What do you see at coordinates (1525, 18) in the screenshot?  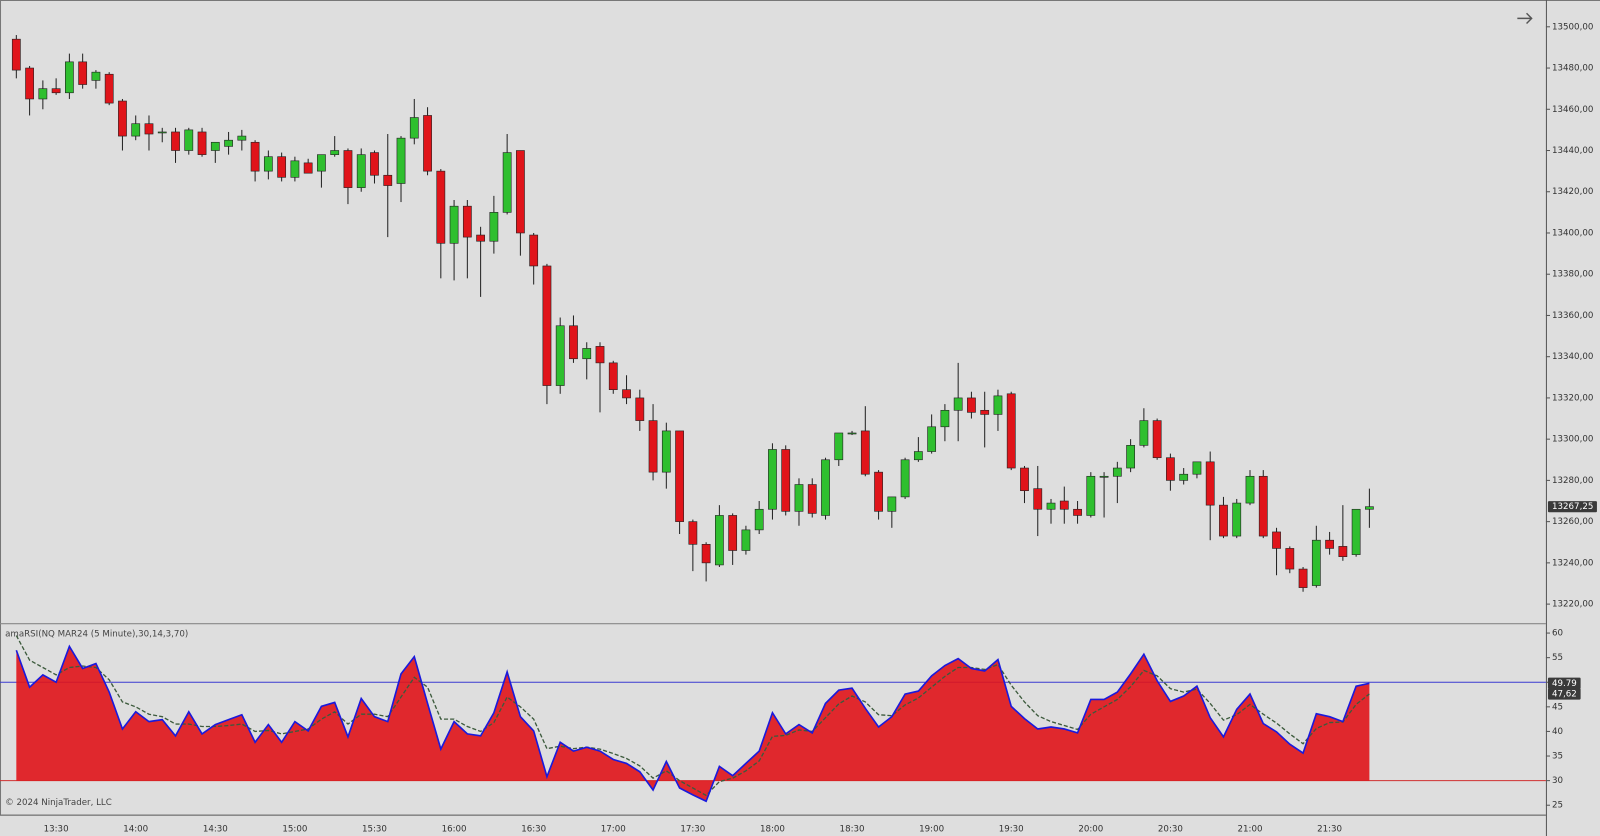 I see `collapse-arrow` at bounding box center [1525, 18].